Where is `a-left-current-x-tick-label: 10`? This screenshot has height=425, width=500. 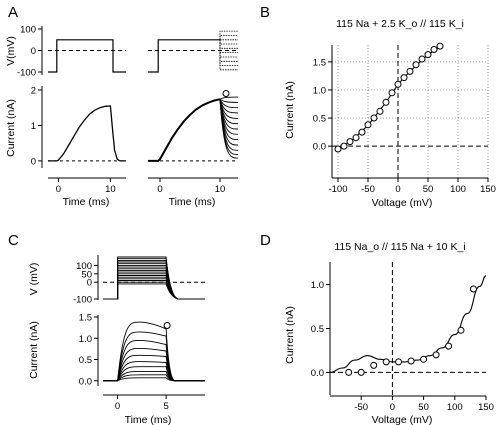 a-left-current-x-tick-label: 10 is located at coordinates (110, 189).